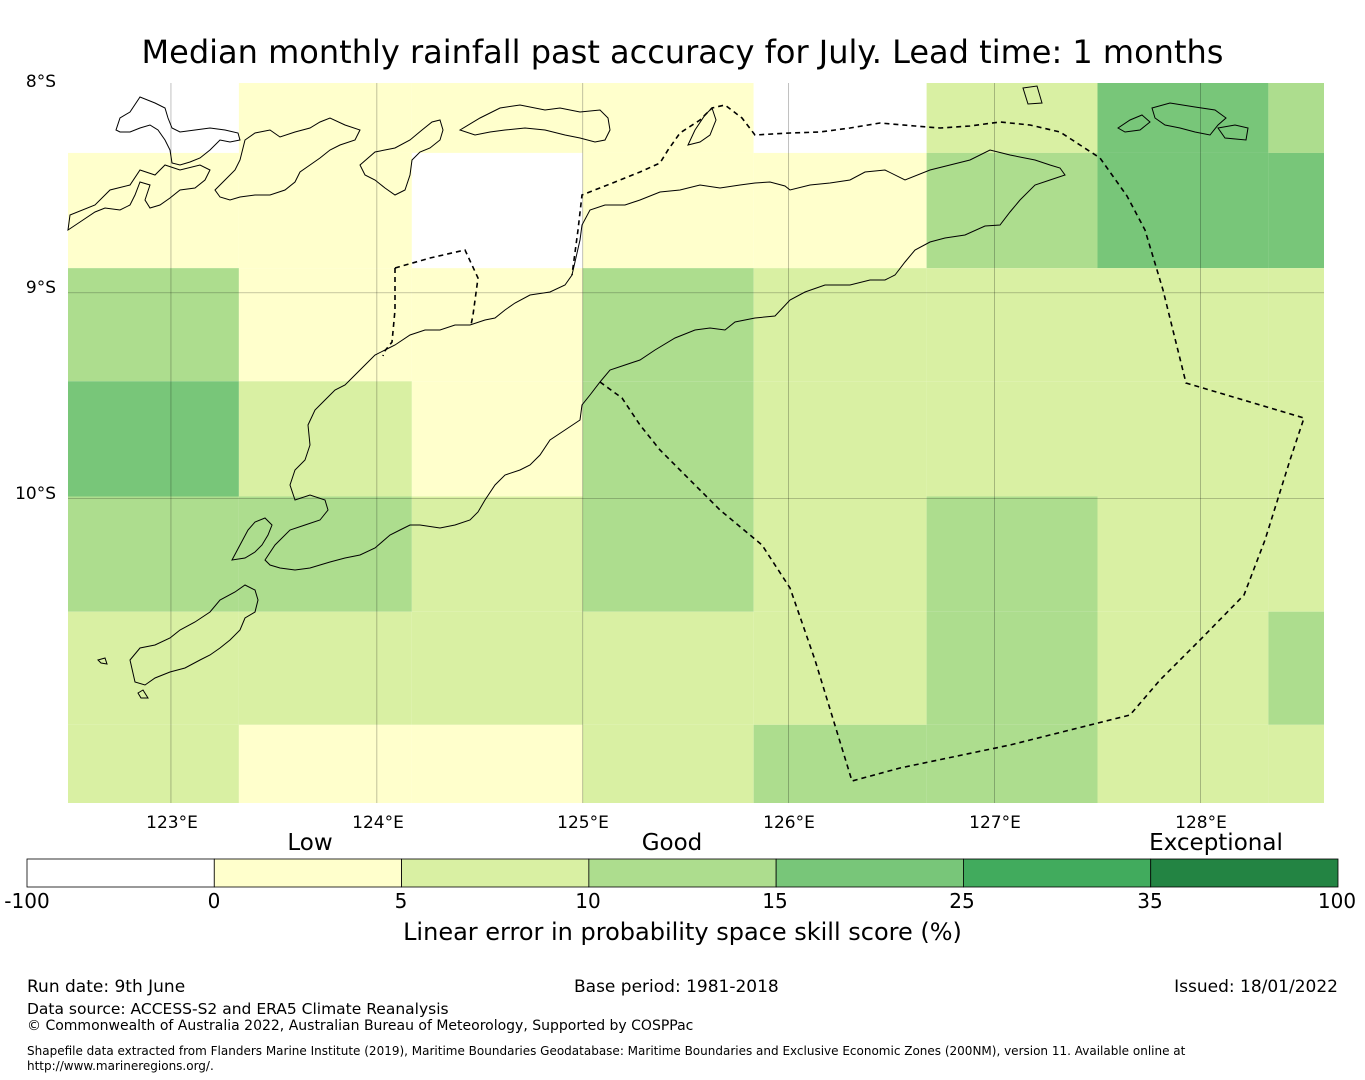 The height and width of the screenshot is (1080, 1365). Describe the element at coordinates (583, 823) in the screenshot. I see `lon-label-125e: 125°E` at that location.